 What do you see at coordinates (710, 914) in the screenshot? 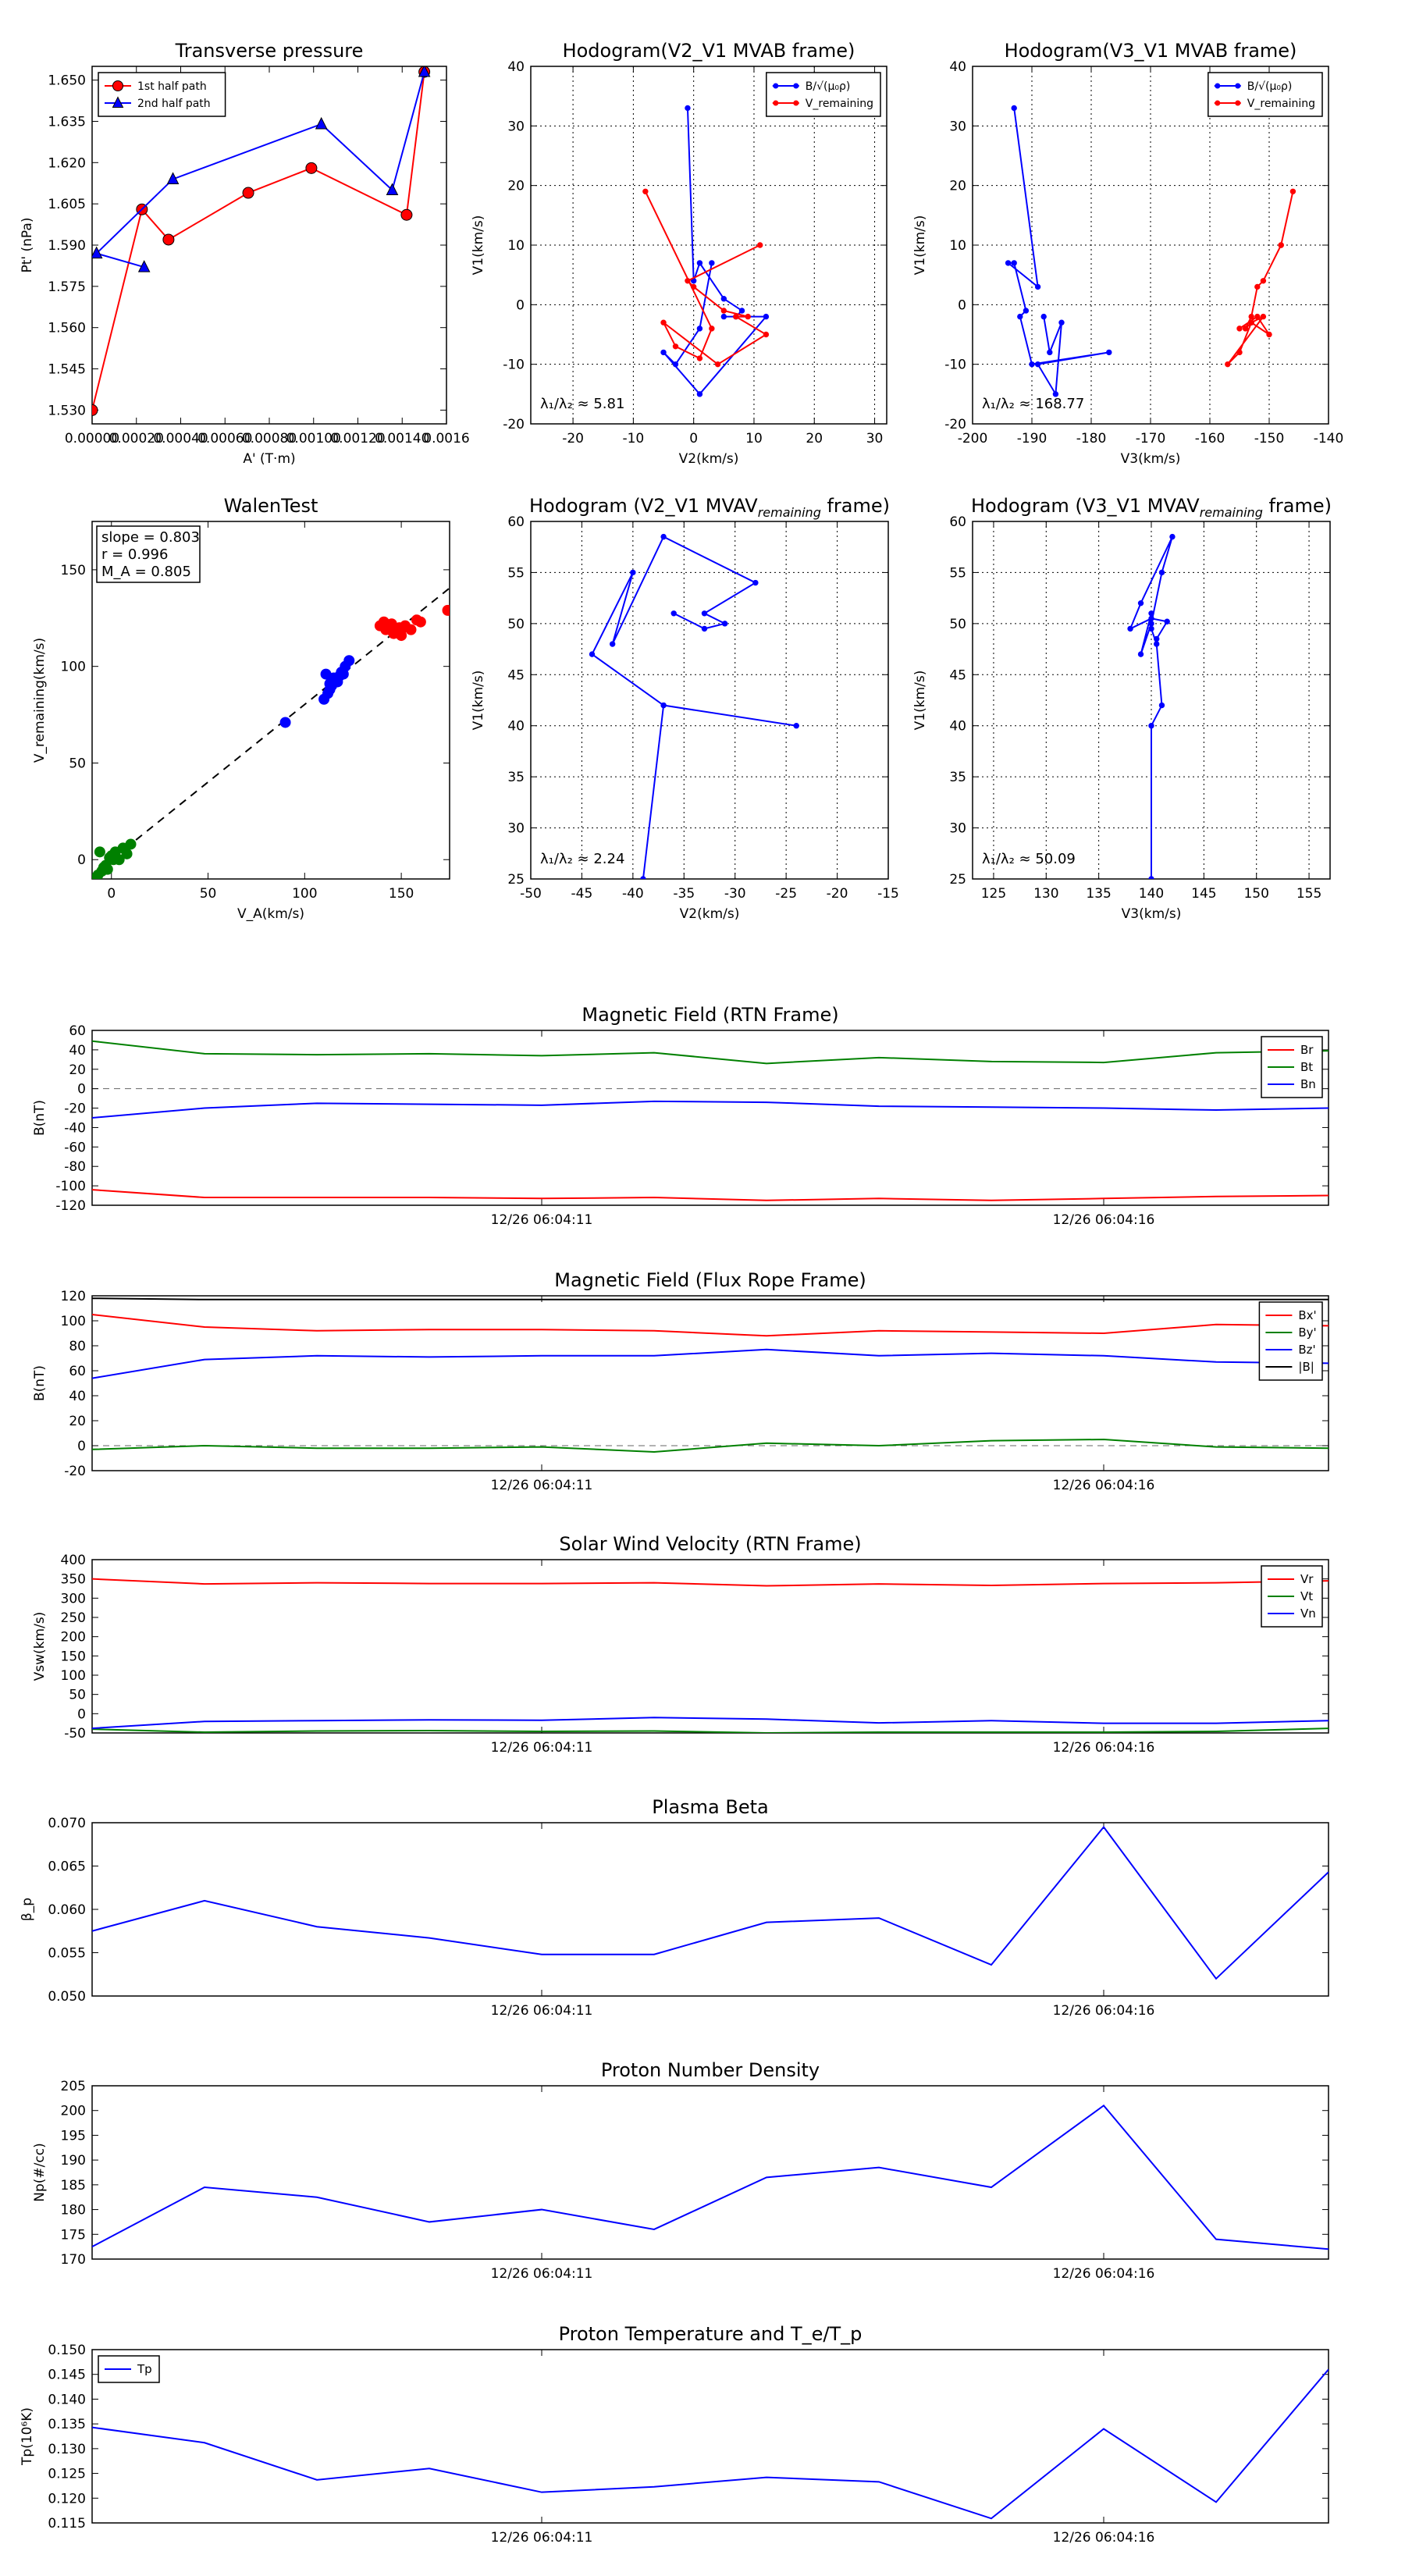
I see `x-axis-label: V2(km/s)` at bounding box center [710, 914].